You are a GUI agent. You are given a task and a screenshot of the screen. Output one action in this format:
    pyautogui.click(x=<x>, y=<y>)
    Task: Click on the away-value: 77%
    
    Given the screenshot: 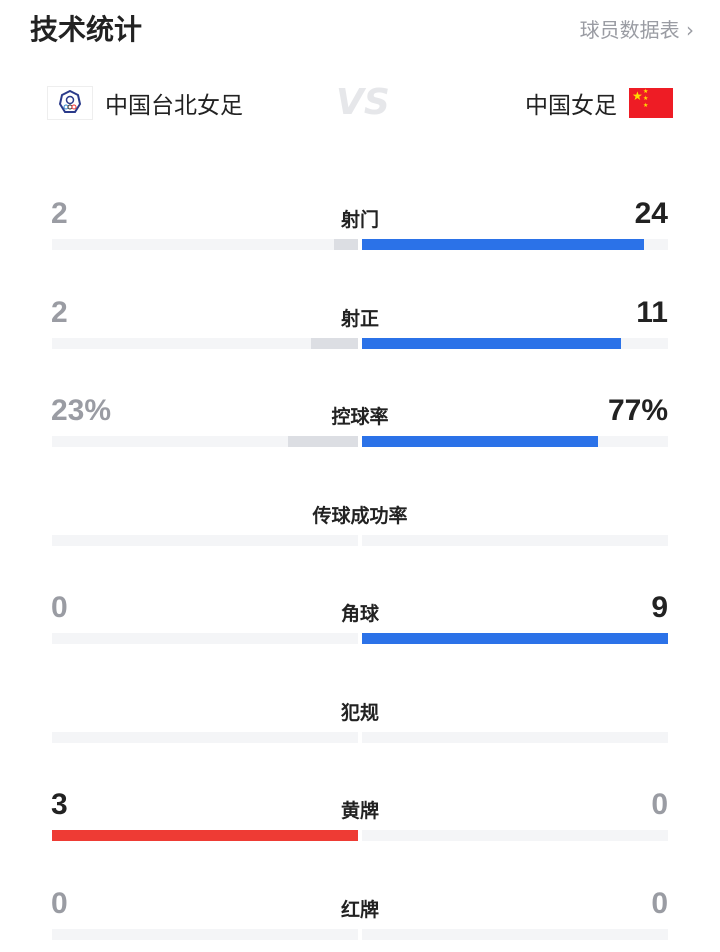 What is the action you would take?
    pyautogui.click(x=637, y=410)
    